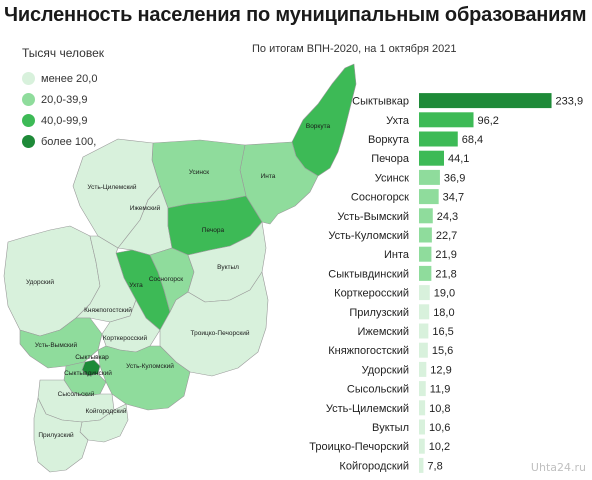 This screenshot has width=592, height=480. What do you see at coordinates (431, 158) in the screenshot?
I see `bar-печора` at bounding box center [431, 158].